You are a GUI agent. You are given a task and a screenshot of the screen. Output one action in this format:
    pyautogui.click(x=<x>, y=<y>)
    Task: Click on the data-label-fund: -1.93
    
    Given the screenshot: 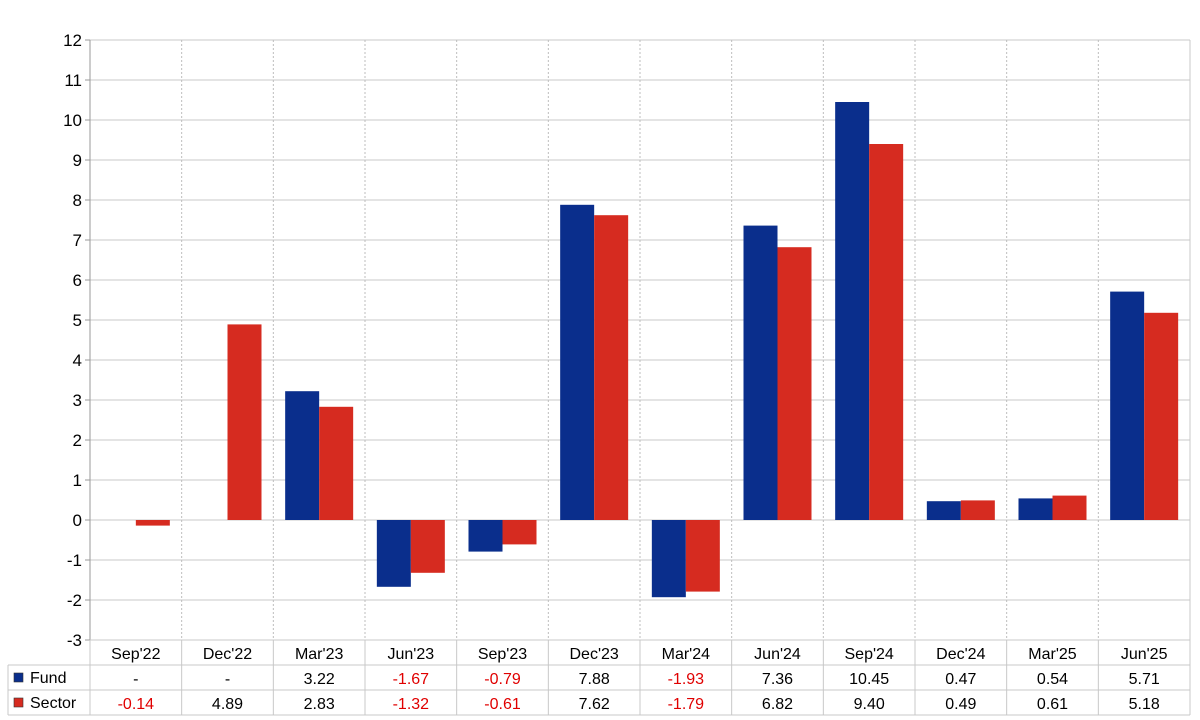 What is the action you would take?
    pyautogui.click(x=686, y=679)
    